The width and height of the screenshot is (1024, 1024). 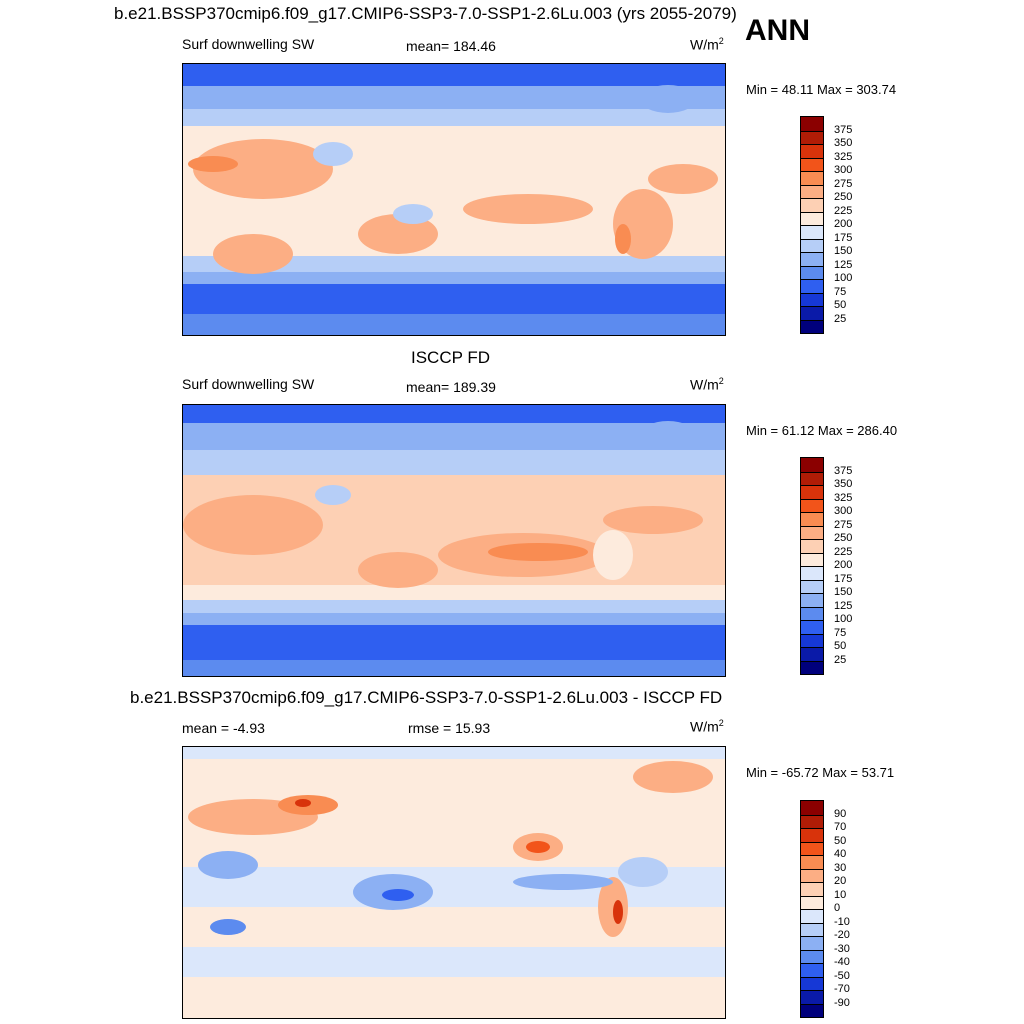 What do you see at coordinates (707, 726) in the screenshot?
I see `panel3-units: W/m2` at bounding box center [707, 726].